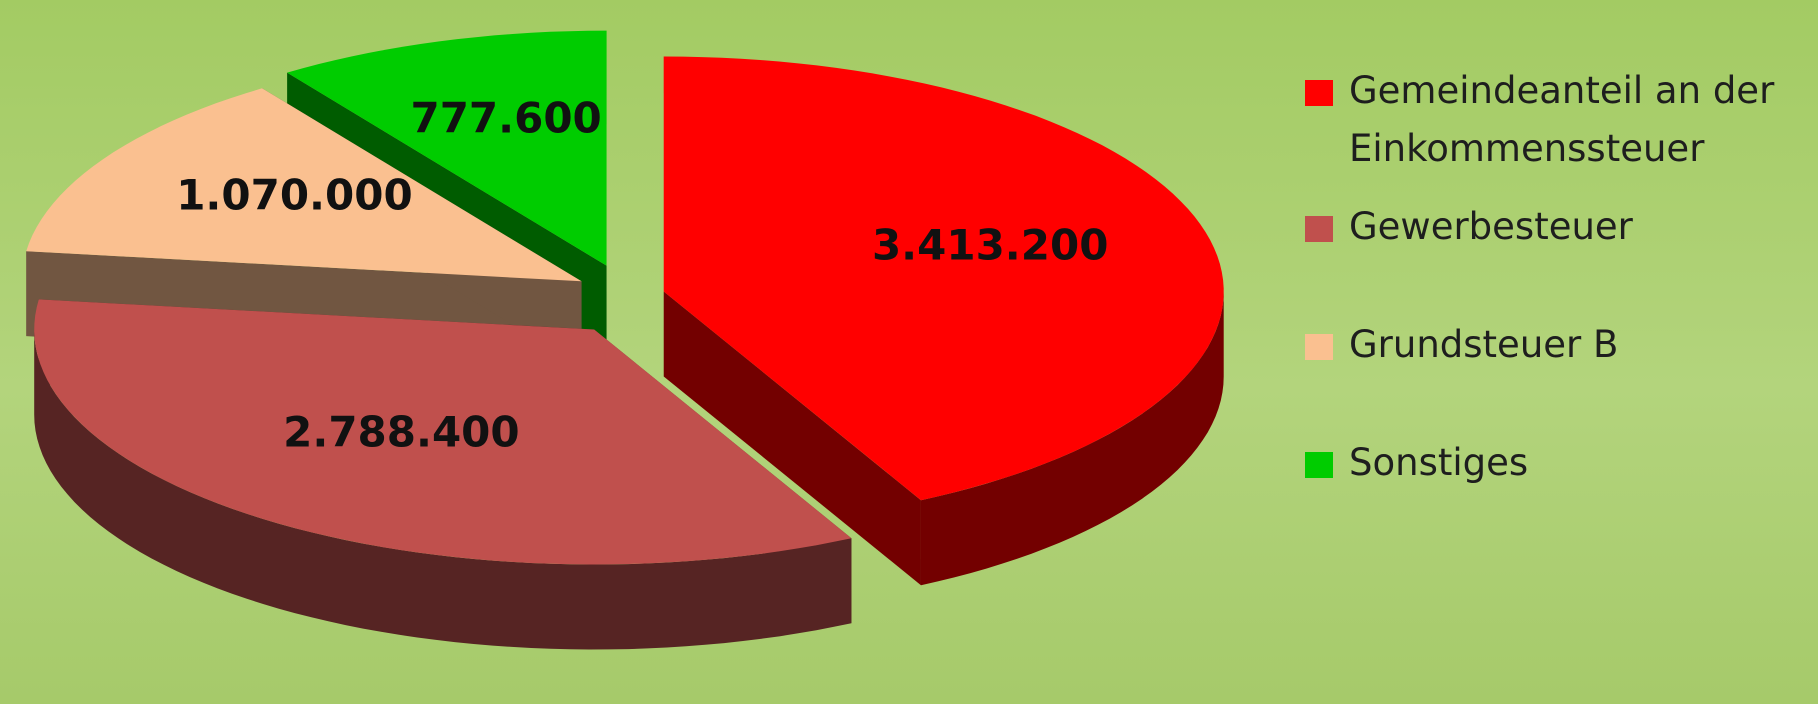 This screenshot has width=1818, height=704. I want to click on legend-label: Gemeindeanteil an der Einkommenssteuer, so click(1562, 119).